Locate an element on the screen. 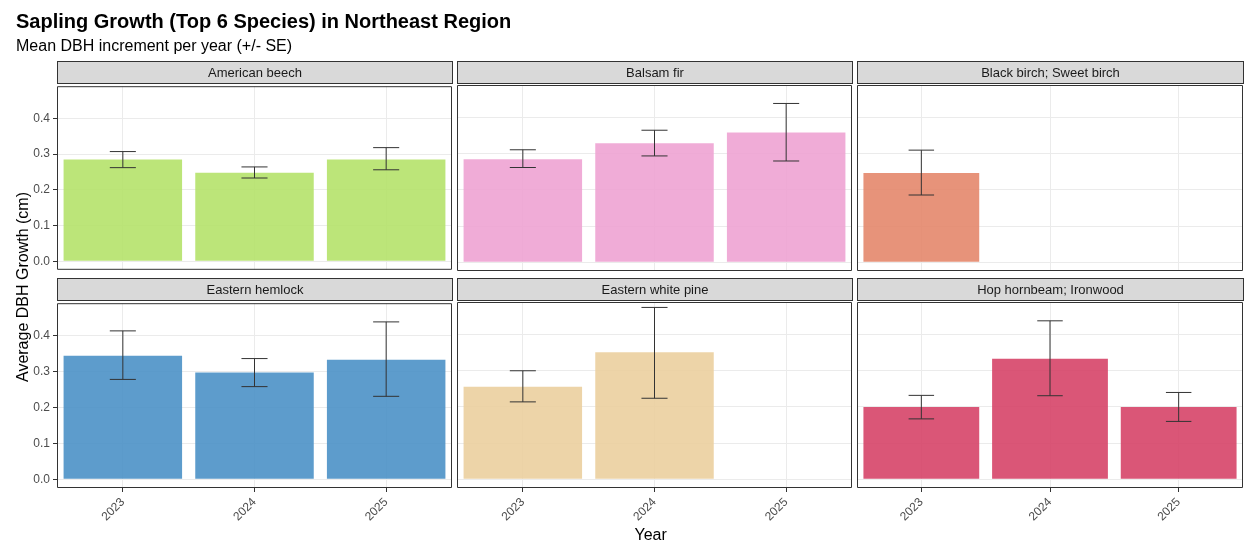 The image size is (1248, 544). x-axis-title: Year is located at coordinates (650, 535).